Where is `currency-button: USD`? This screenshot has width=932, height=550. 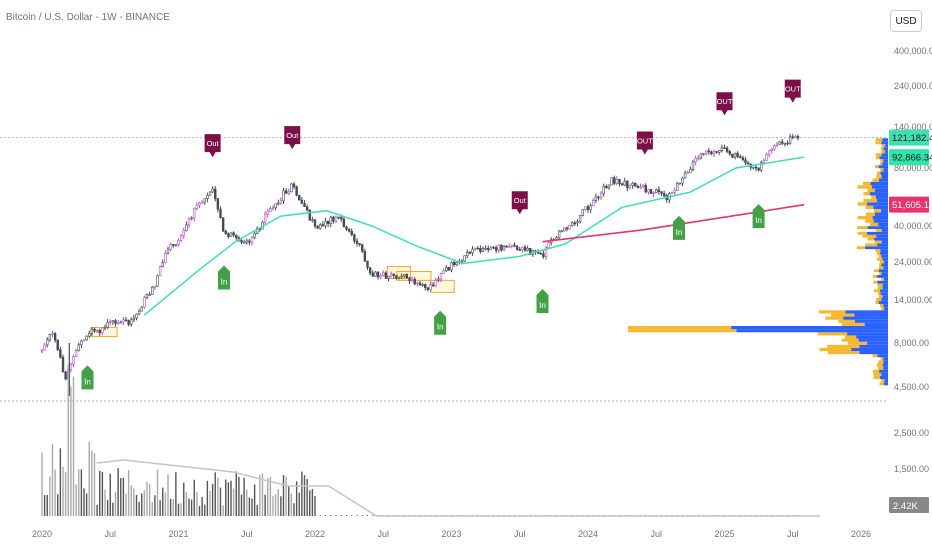 currency-button: USD is located at coordinates (906, 21).